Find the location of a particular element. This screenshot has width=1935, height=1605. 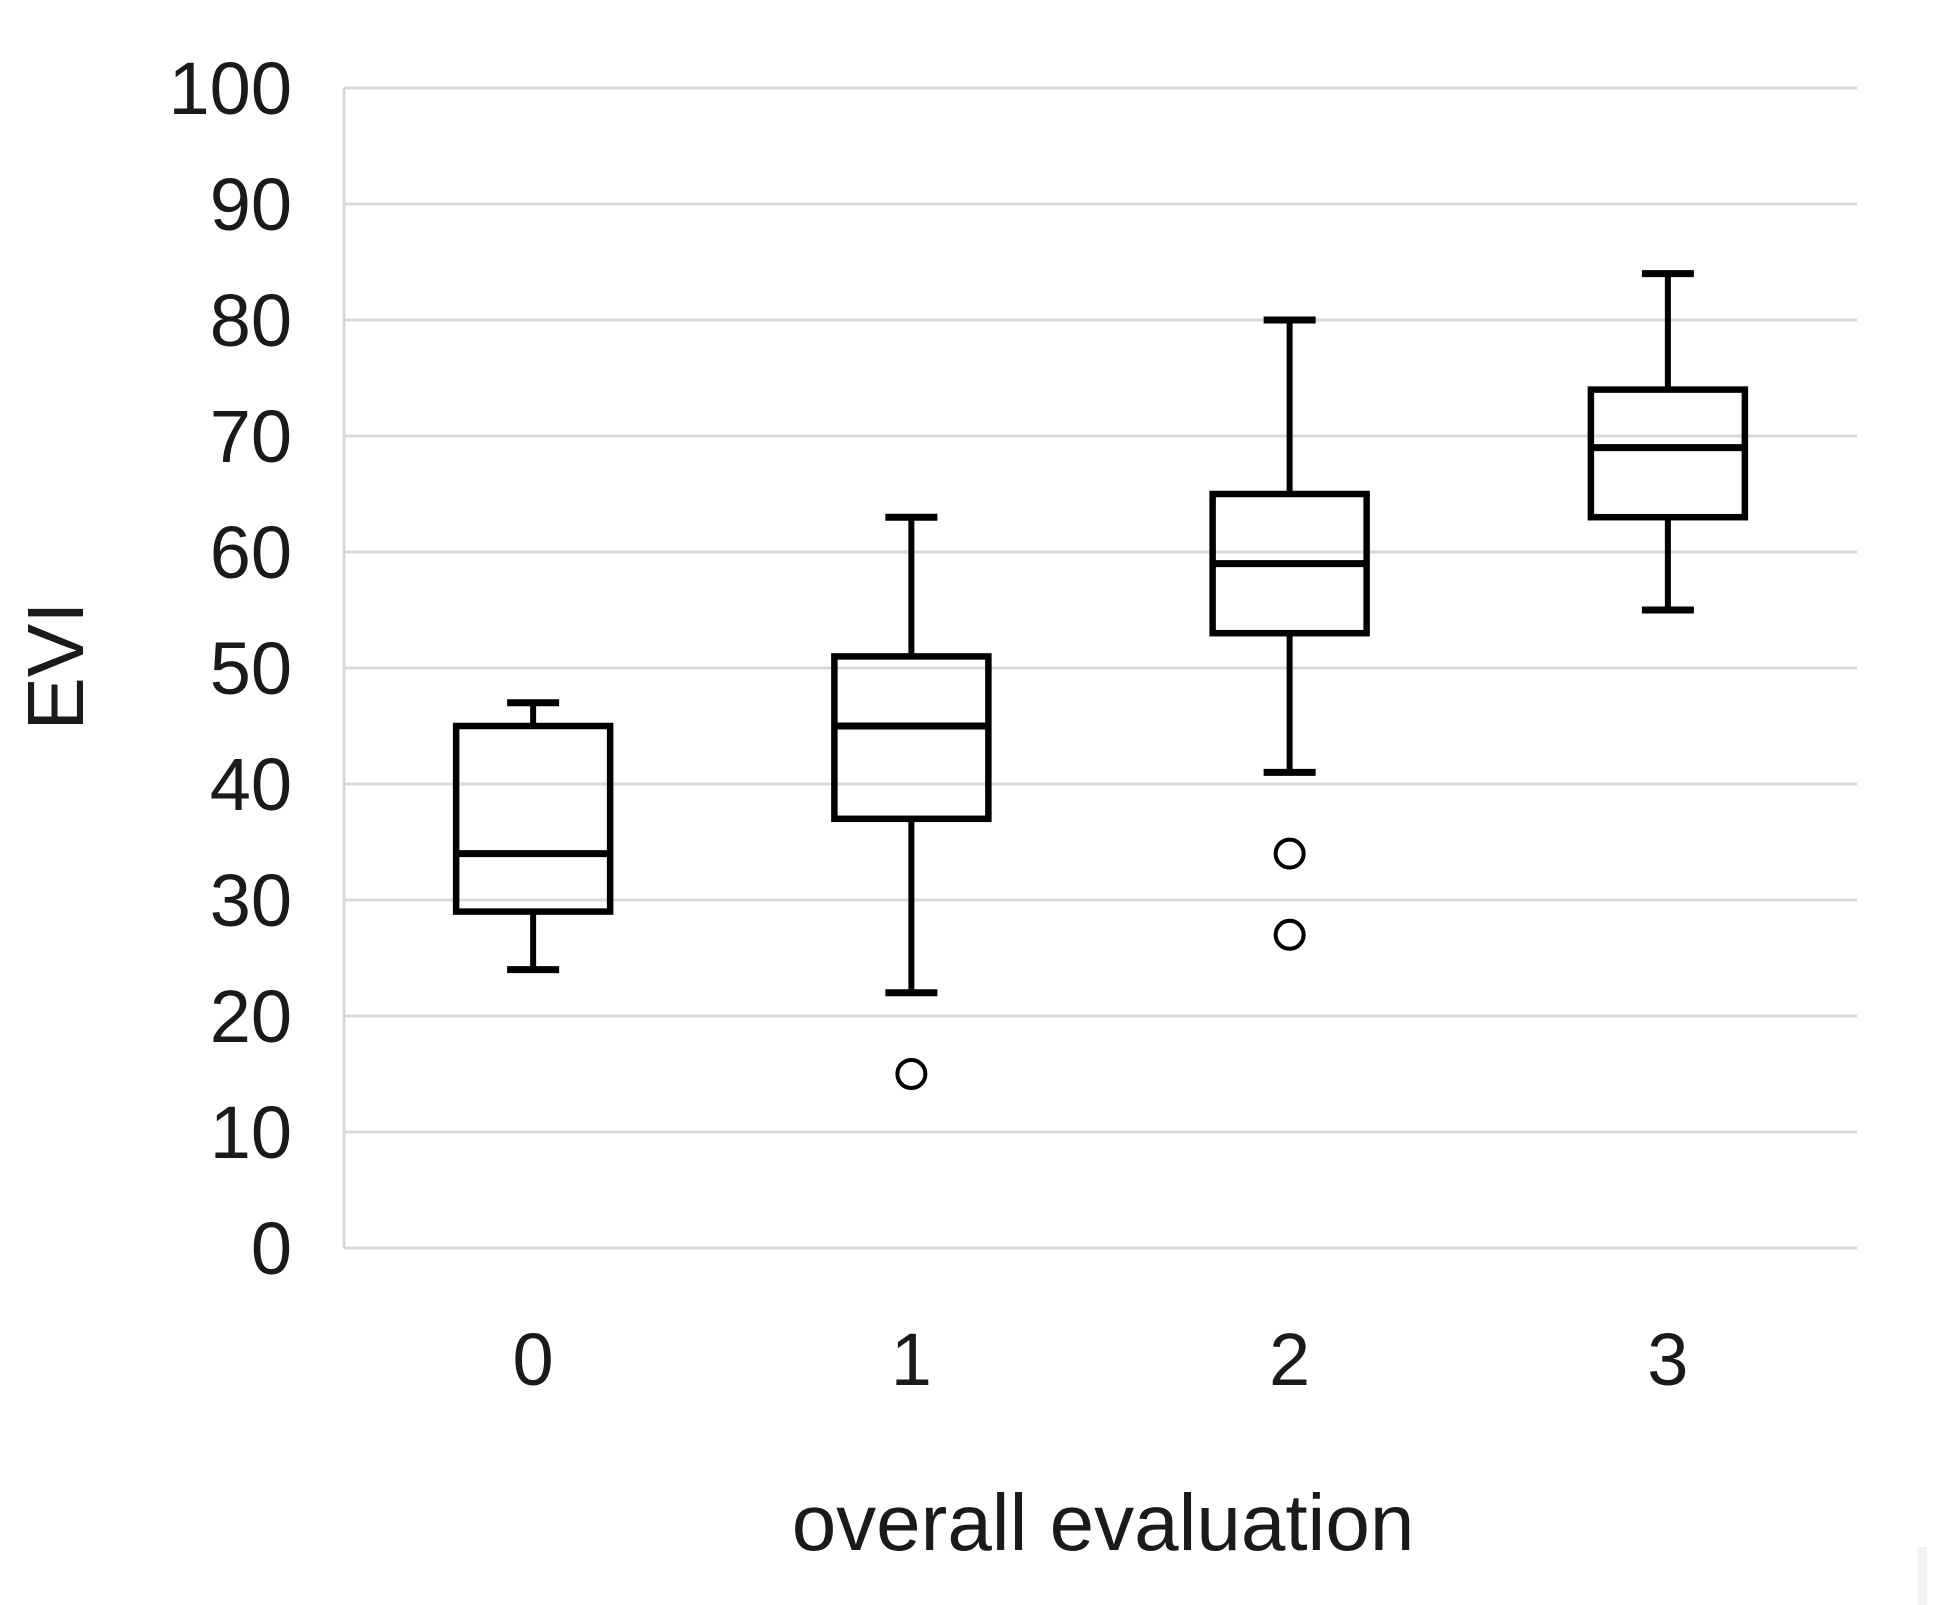

x-tick-label-3: 3 is located at coordinates (1667, 1359).